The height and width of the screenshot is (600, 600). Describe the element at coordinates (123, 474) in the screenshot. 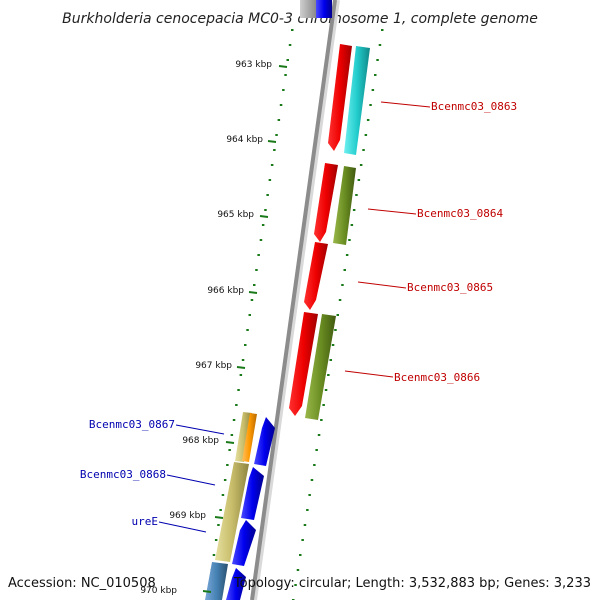

I see `label-bcenmc03-0868: Bcenmc03_0868` at that location.